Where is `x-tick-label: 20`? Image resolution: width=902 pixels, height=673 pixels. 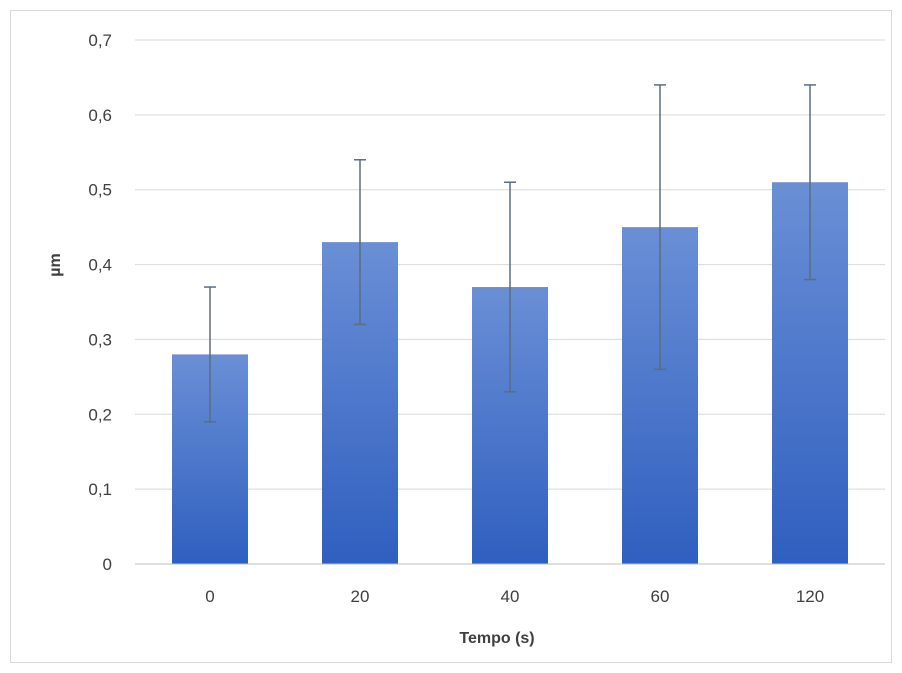 x-tick-label: 20 is located at coordinates (360, 596).